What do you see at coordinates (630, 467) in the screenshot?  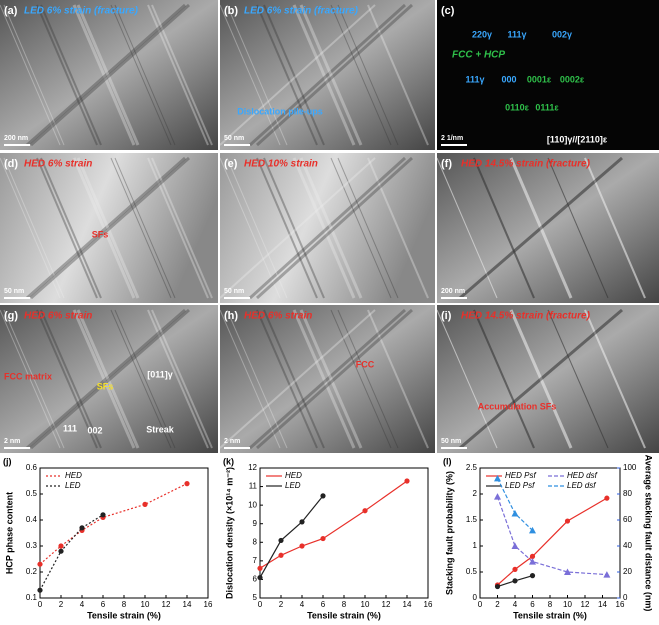 I see `y2-tick-label: 100` at bounding box center [630, 467].